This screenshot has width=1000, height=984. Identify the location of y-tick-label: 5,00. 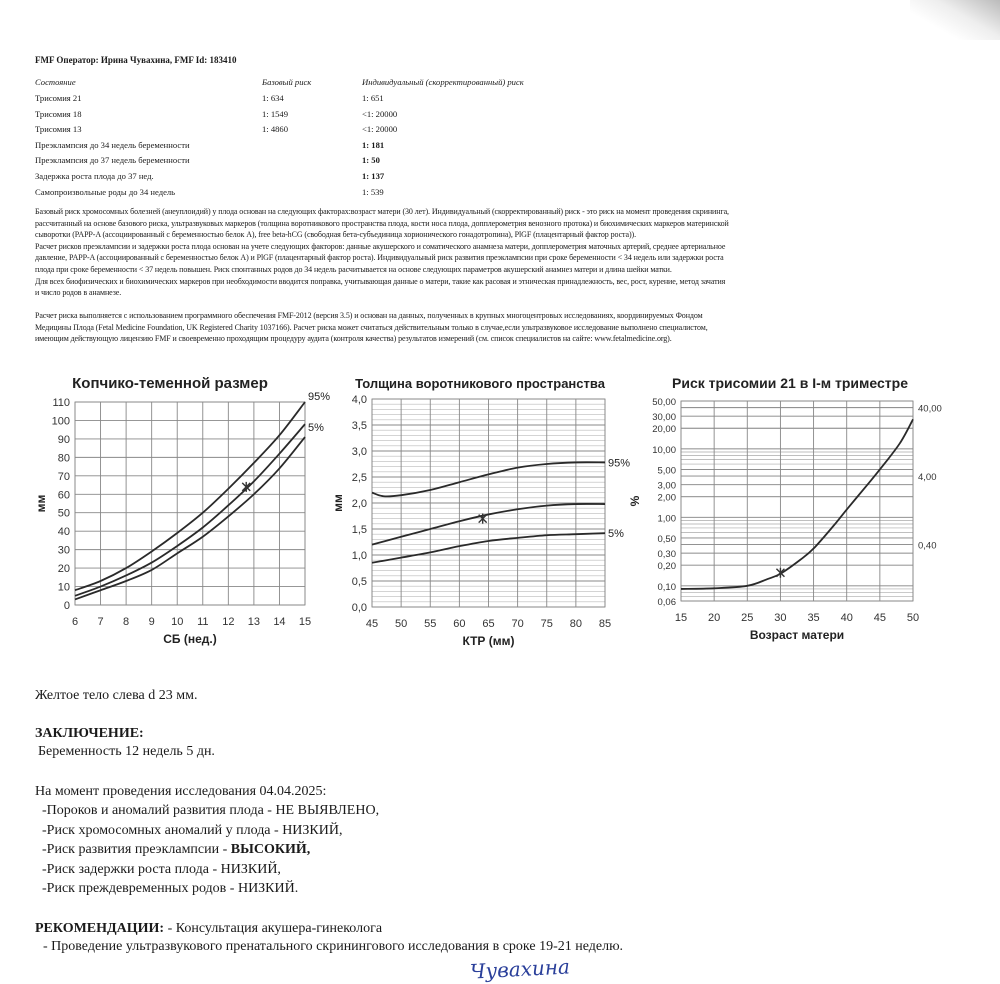
(667, 470).